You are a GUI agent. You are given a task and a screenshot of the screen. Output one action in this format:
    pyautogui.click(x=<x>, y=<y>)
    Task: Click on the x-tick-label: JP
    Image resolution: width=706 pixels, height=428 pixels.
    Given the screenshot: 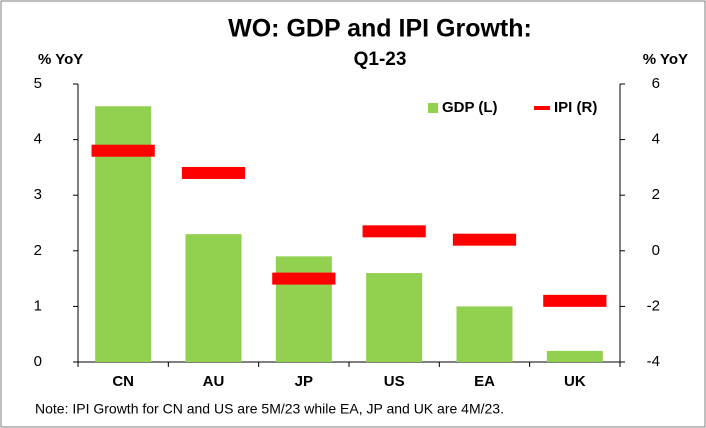 What is the action you would take?
    pyautogui.click(x=304, y=381)
    